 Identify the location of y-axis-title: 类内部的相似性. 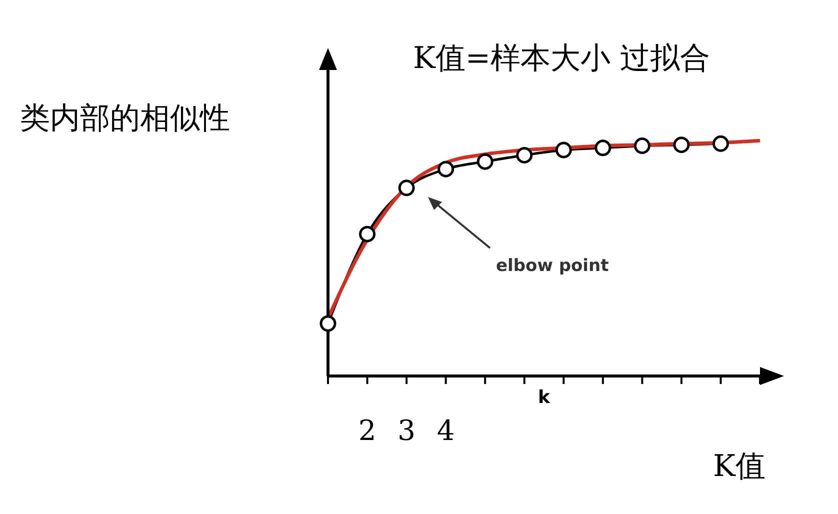
(125, 119).